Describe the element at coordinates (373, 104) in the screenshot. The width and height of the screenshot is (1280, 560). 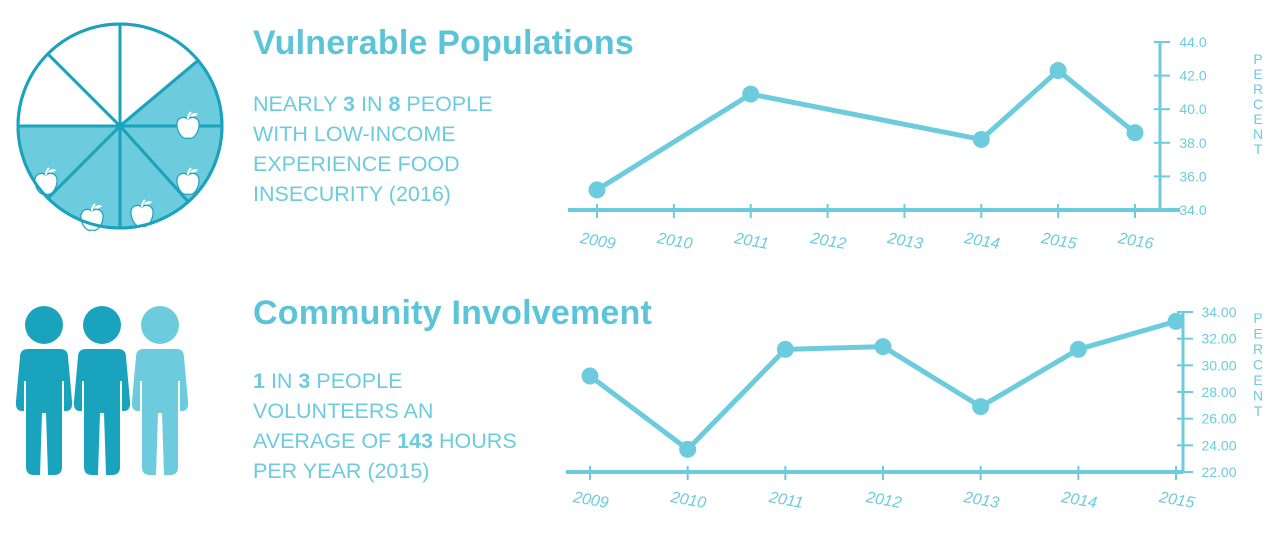
I see `section1-stat-line1: Nearly 3 in 8 people` at that location.